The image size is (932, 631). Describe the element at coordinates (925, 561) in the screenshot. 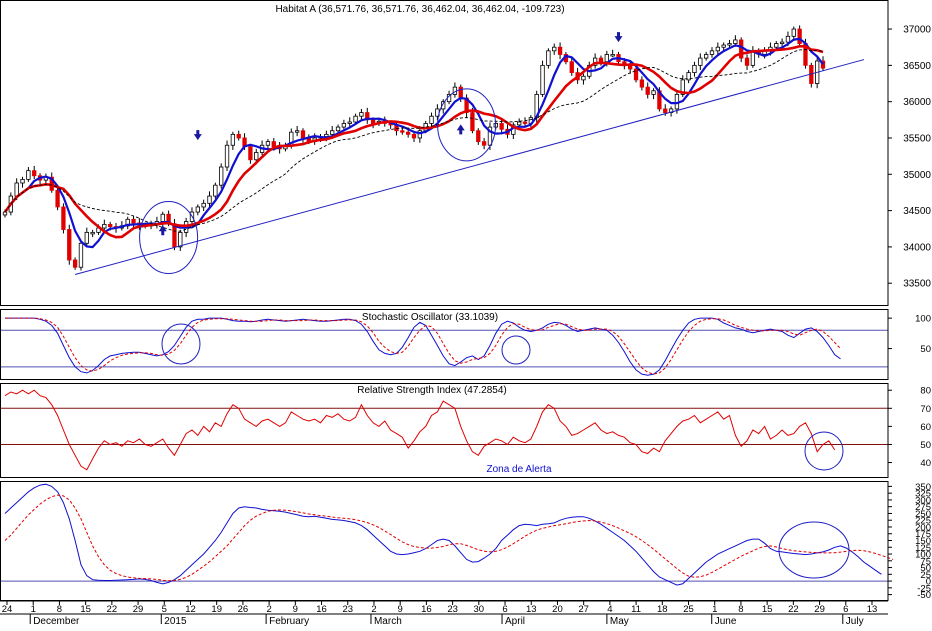

I see `y-tick-label: 75` at that location.